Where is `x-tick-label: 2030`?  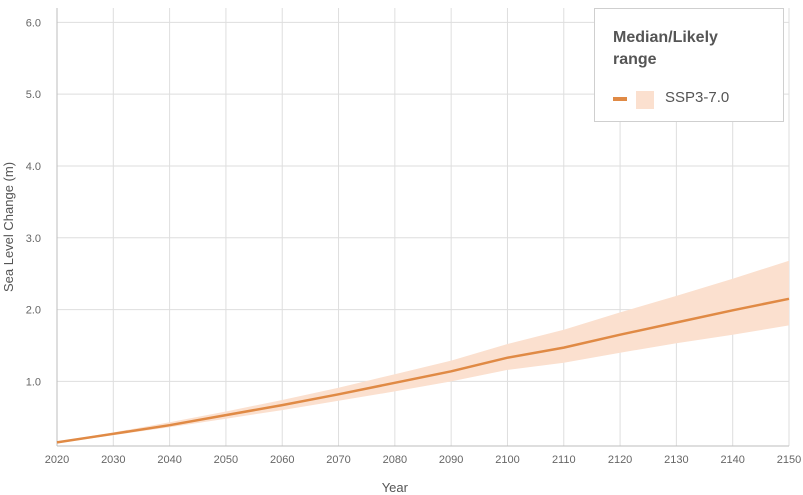
x-tick-label: 2030 is located at coordinates (113, 460).